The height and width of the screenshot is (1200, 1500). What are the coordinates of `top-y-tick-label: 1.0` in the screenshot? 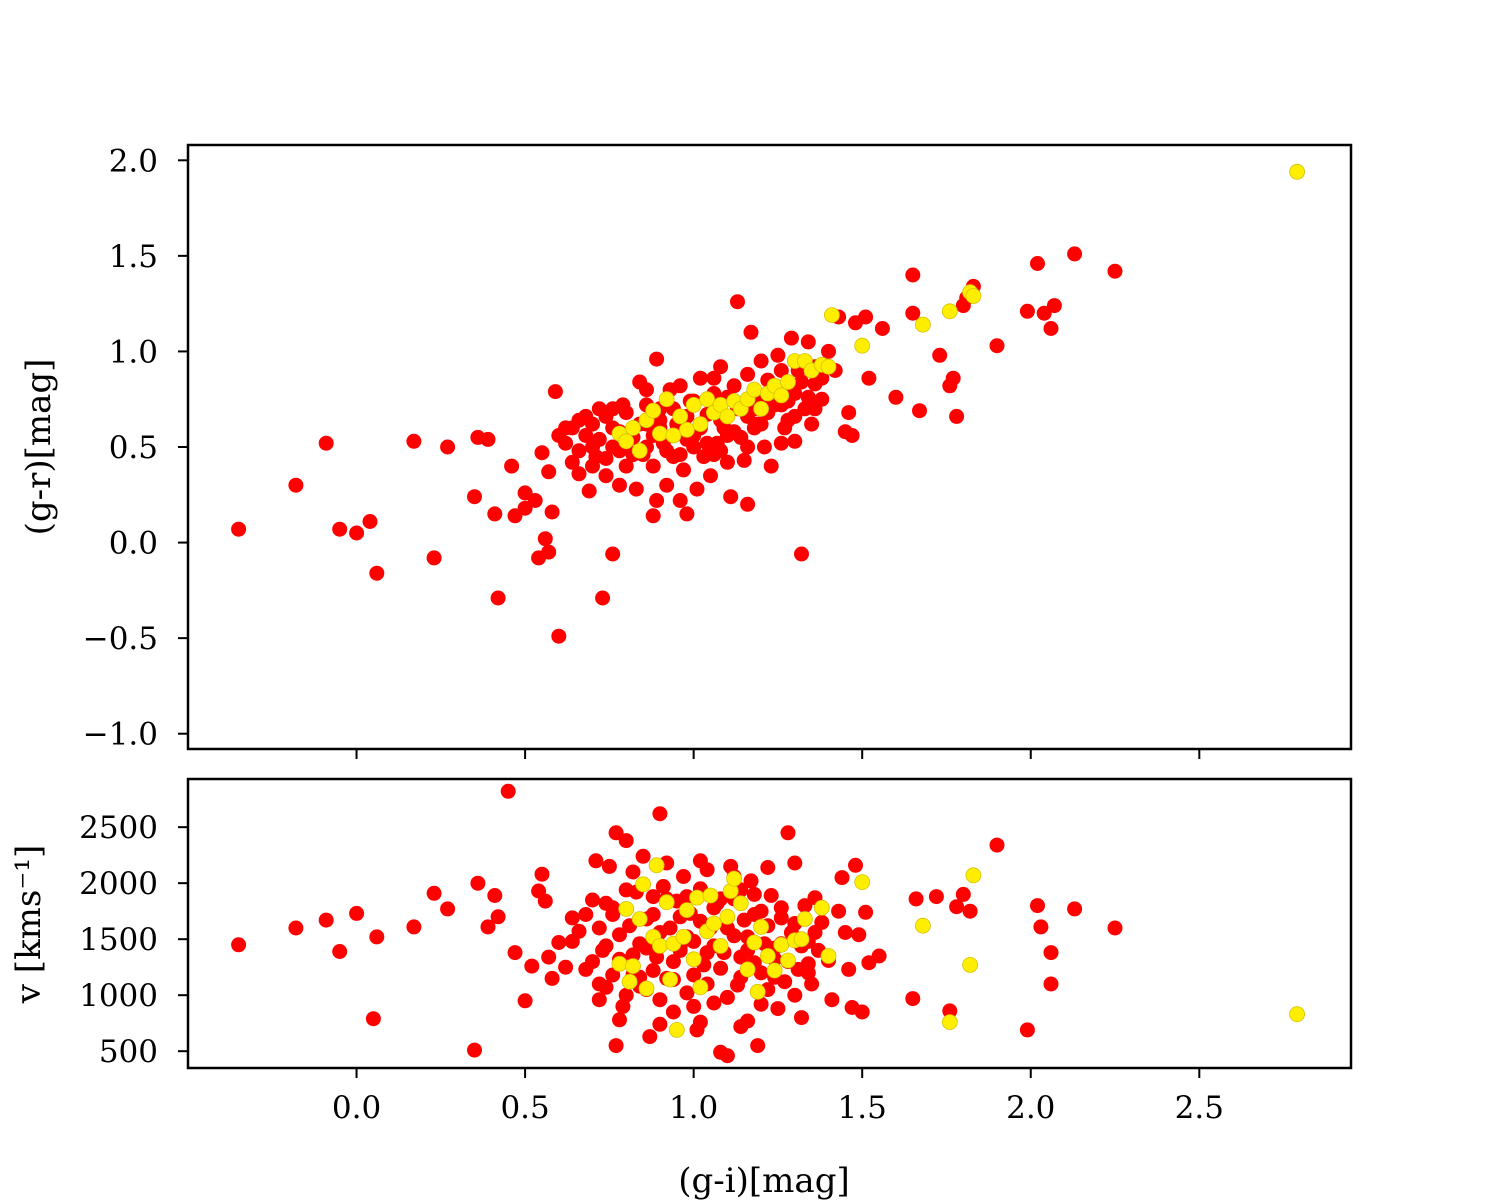 It's located at (133, 352).